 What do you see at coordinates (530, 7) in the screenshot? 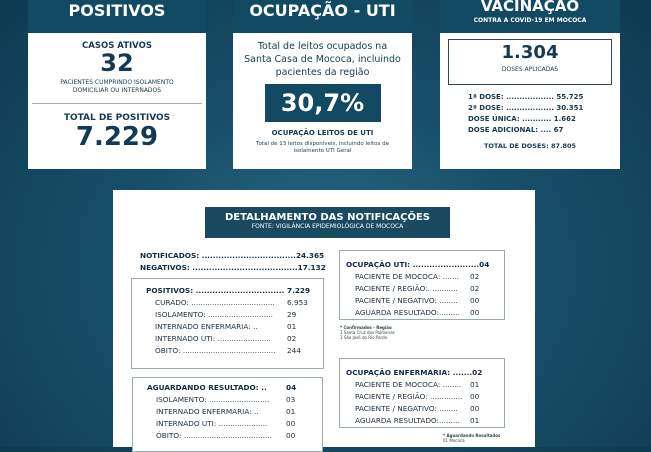
I see `vacinacao-header: VACINAÇÃO` at bounding box center [530, 7].